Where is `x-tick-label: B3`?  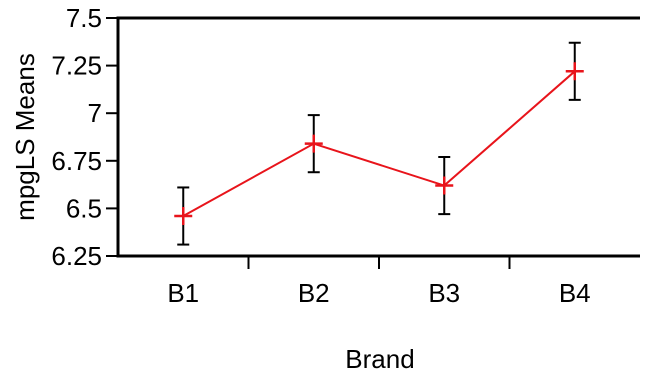 x-tick-label: B3 is located at coordinates (444, 293).